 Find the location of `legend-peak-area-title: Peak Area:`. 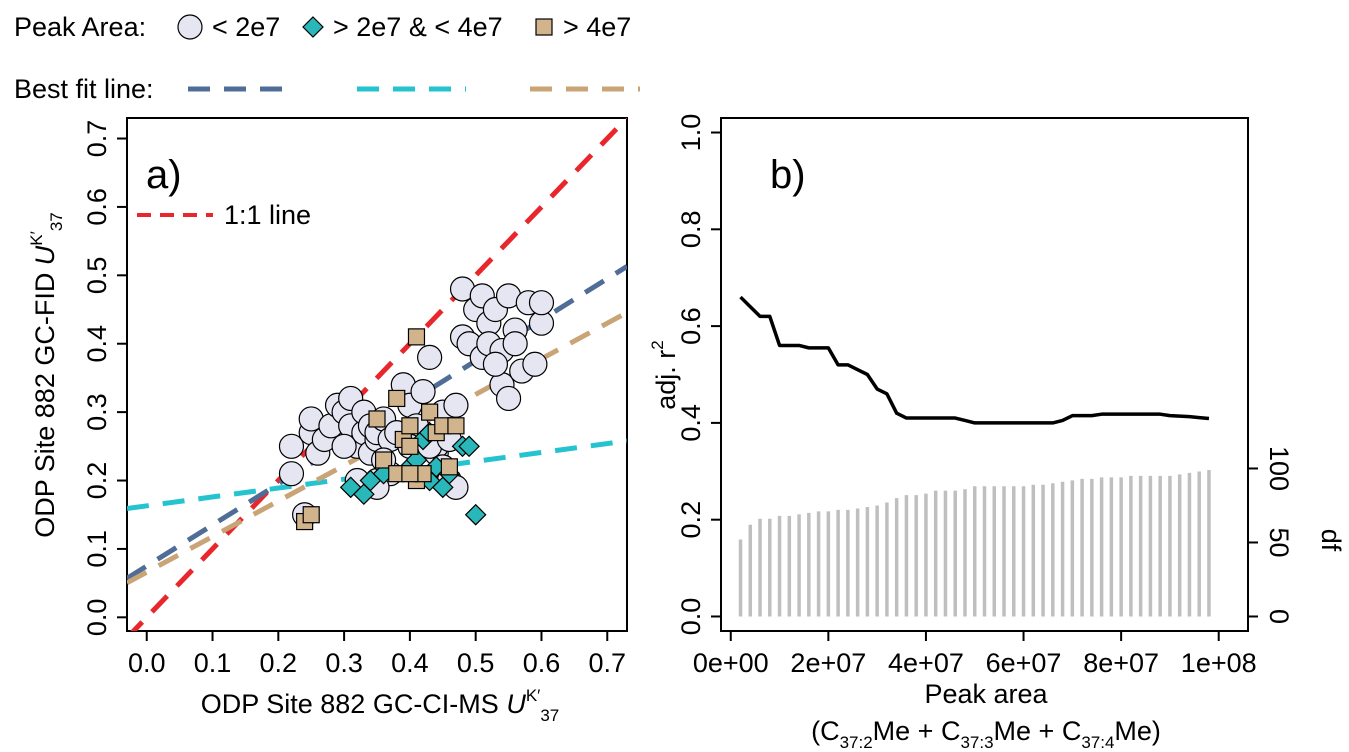

legend-peak-area-title: Peak Area: is located at coordinates (80, 27).